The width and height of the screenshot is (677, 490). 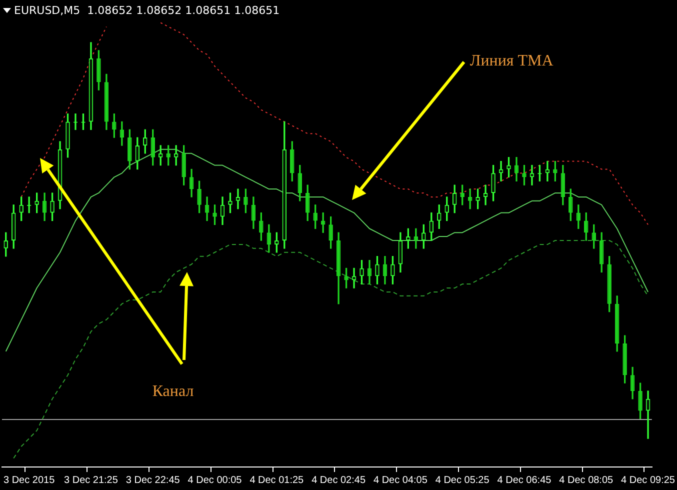 I want to click on x-tick-label: 4 Dec 01:25, so click(x=277, y=480).